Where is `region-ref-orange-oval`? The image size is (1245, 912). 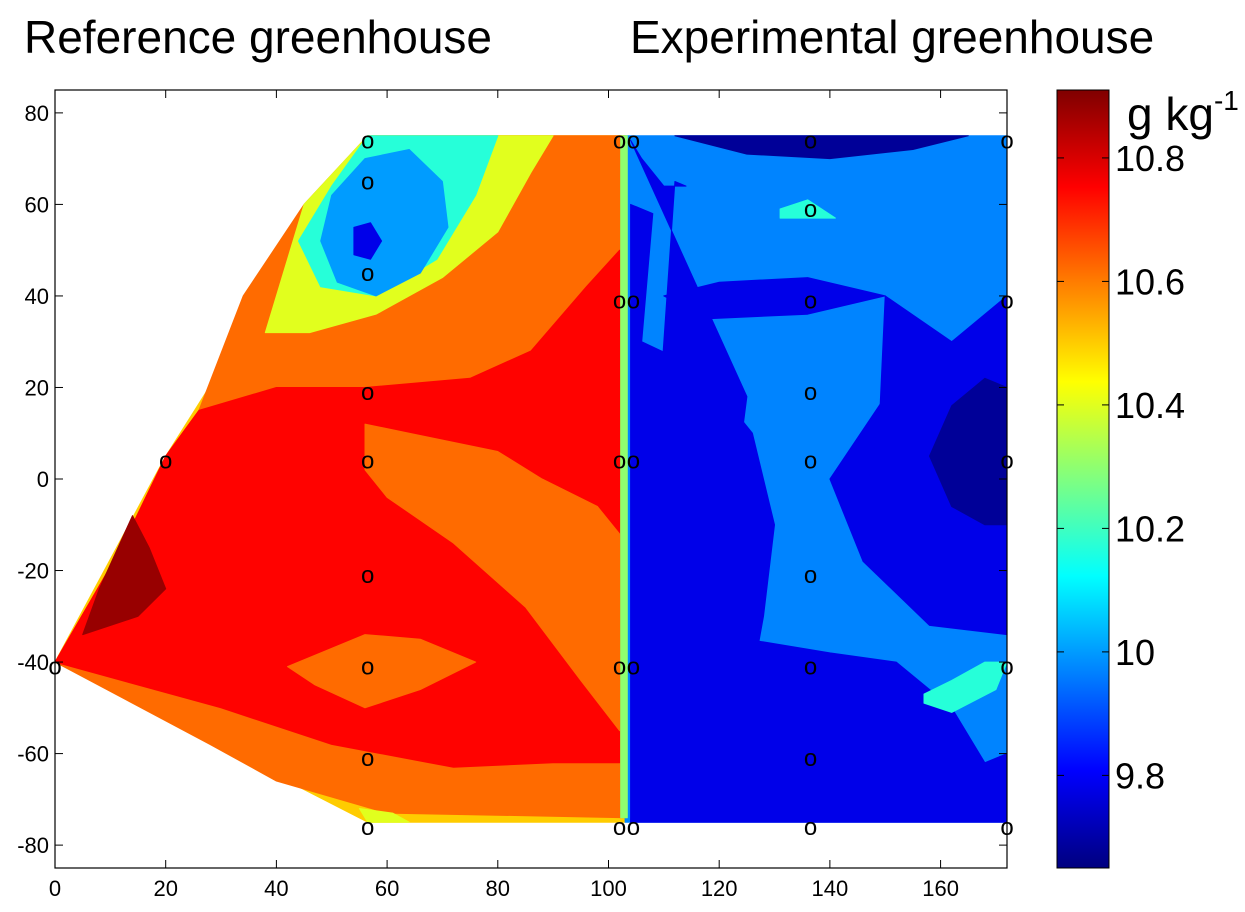 region-ref-orange-oval is located at coordinates (382, 671).